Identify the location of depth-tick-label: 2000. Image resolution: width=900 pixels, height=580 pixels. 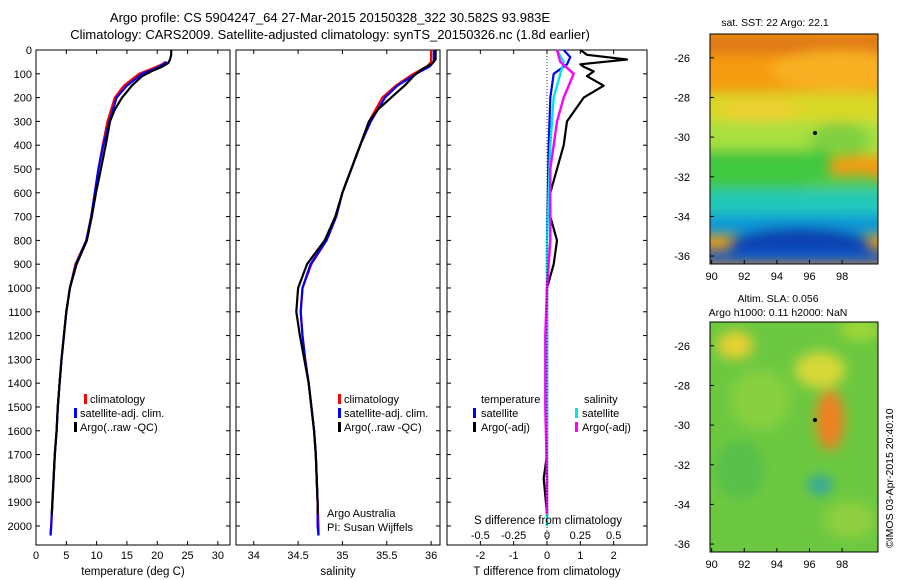
(20, 527).